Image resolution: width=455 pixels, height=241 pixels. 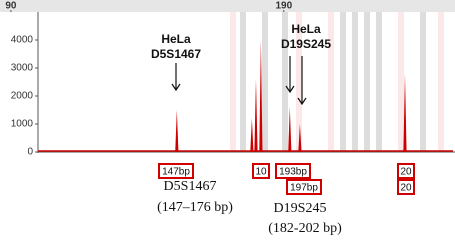 I want to click on y-tick-label: 2000, so click(x=22, y=96).